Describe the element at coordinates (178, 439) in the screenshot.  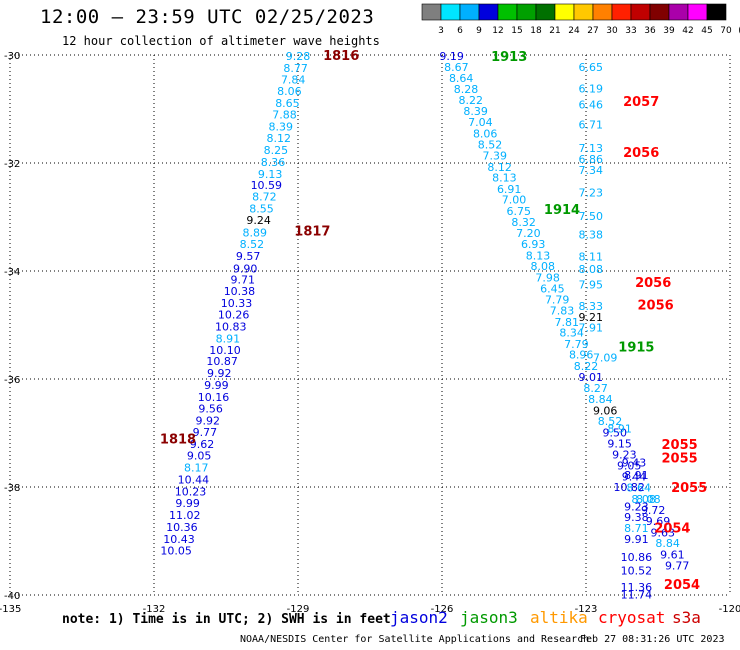
I see `pass-time-label: 1818` at that location.